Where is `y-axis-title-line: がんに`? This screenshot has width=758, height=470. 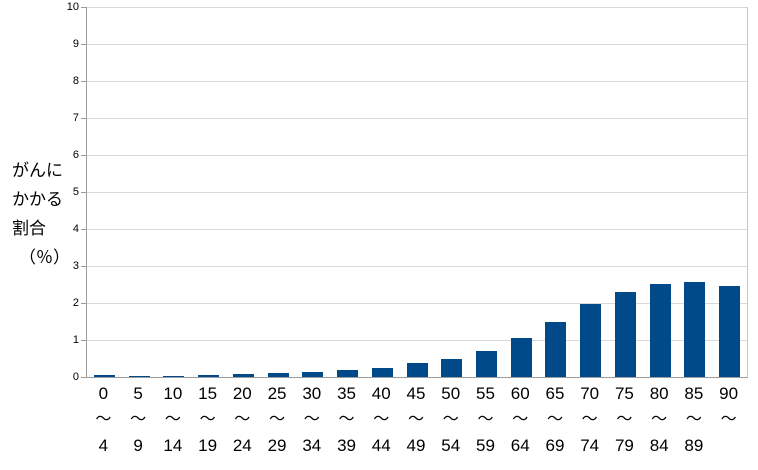 y-axis-title-line: がんに is located at coordinates (37, 170).